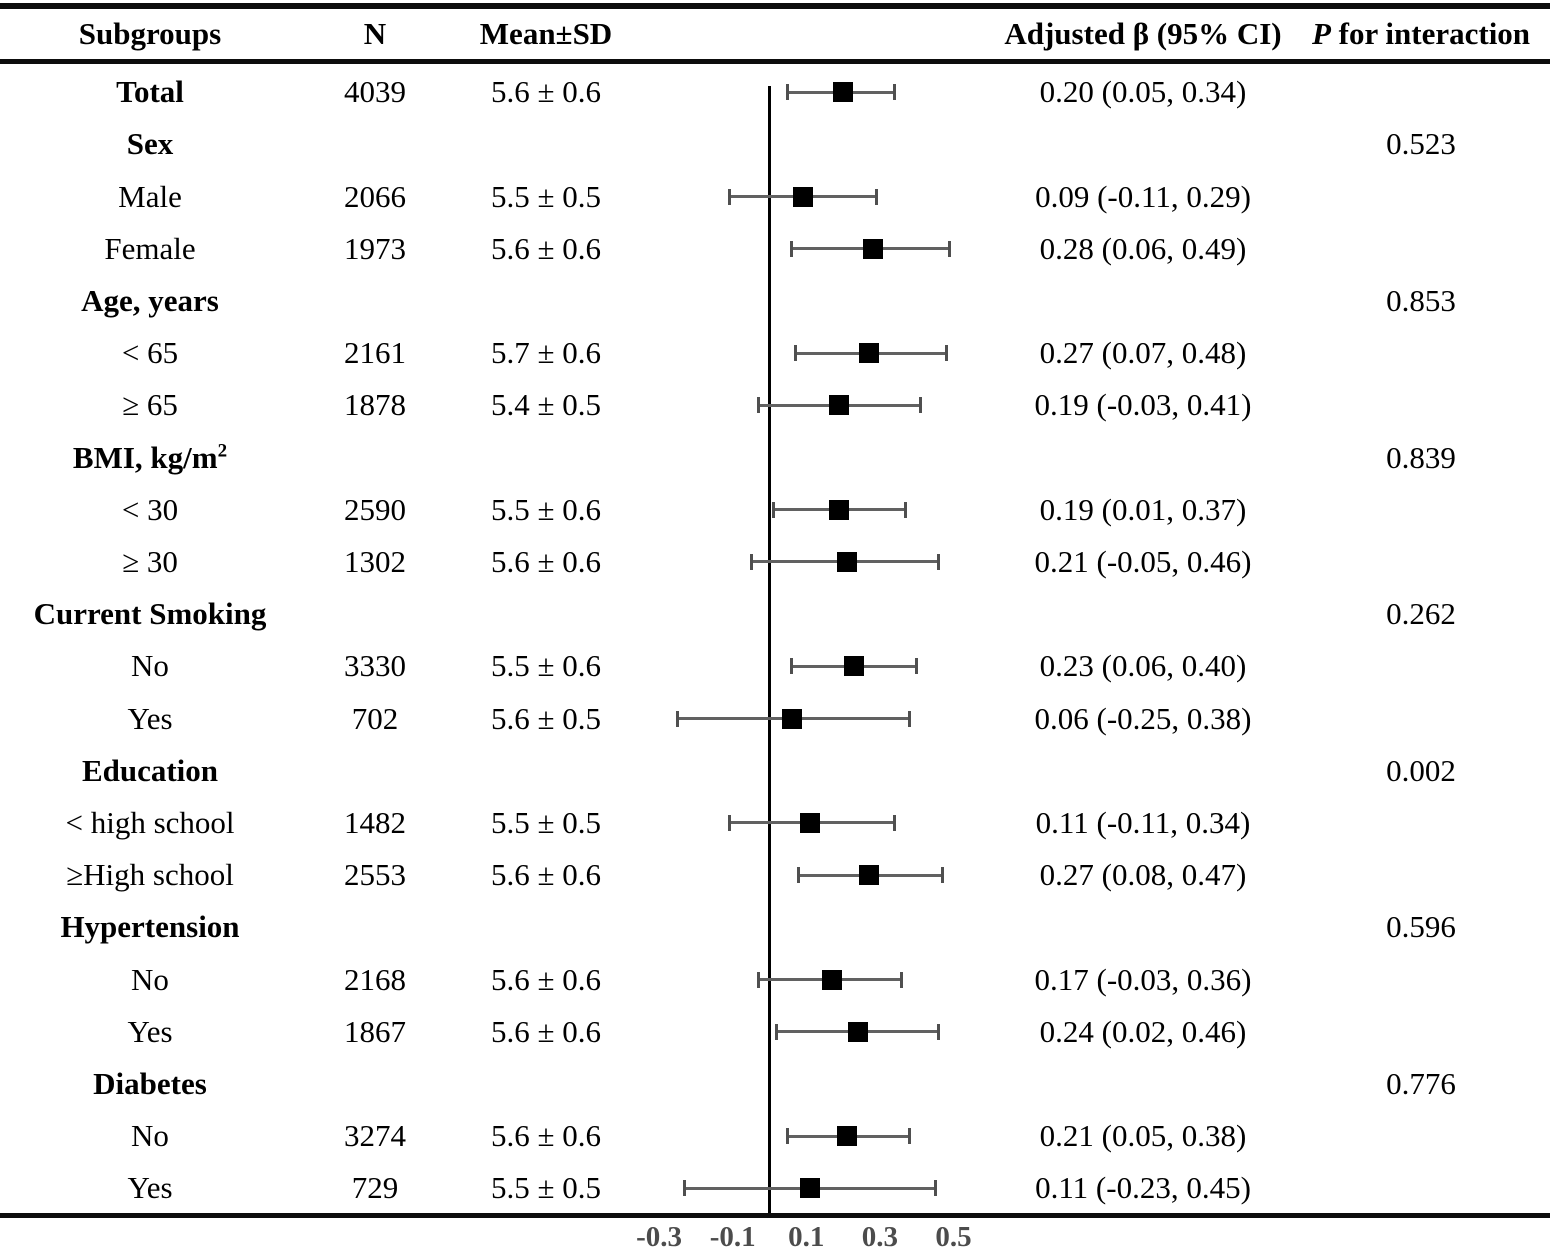 The height and width of the screenshot is (1252, 1550). I want to click on subgroup-label: Diabetes, so click(150, 1083).